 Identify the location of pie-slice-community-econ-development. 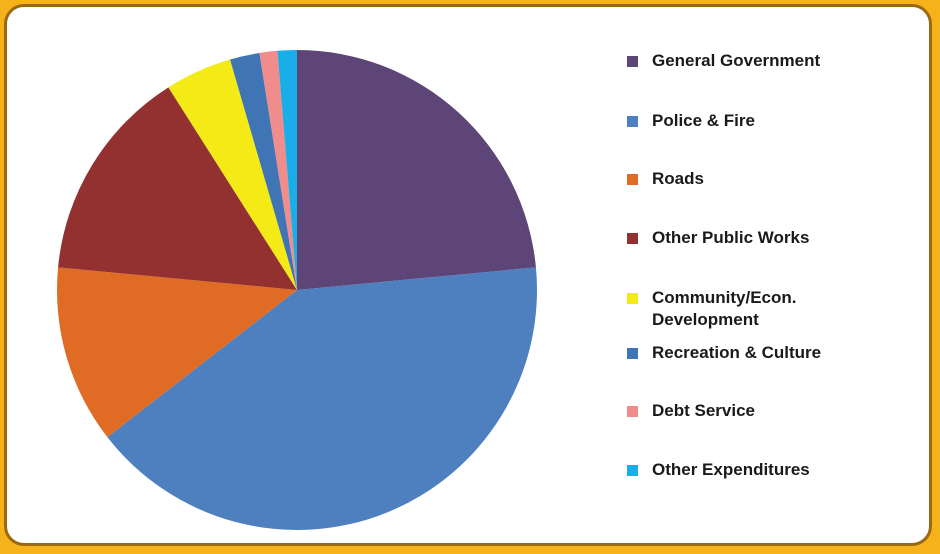
(232, 174).